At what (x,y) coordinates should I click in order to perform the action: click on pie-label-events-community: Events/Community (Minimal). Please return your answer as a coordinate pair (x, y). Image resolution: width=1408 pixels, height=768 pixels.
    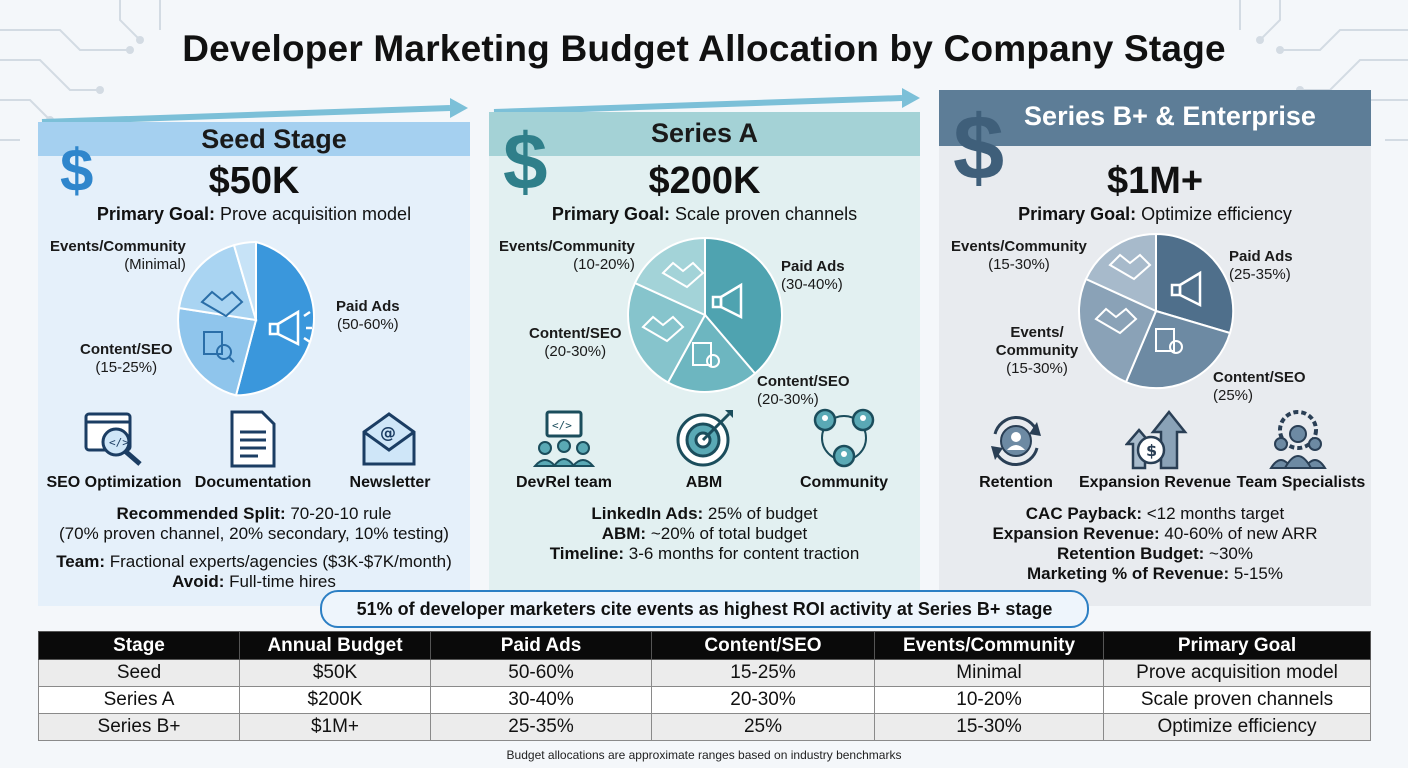
    Looking at the image, I should click on (118, 255).